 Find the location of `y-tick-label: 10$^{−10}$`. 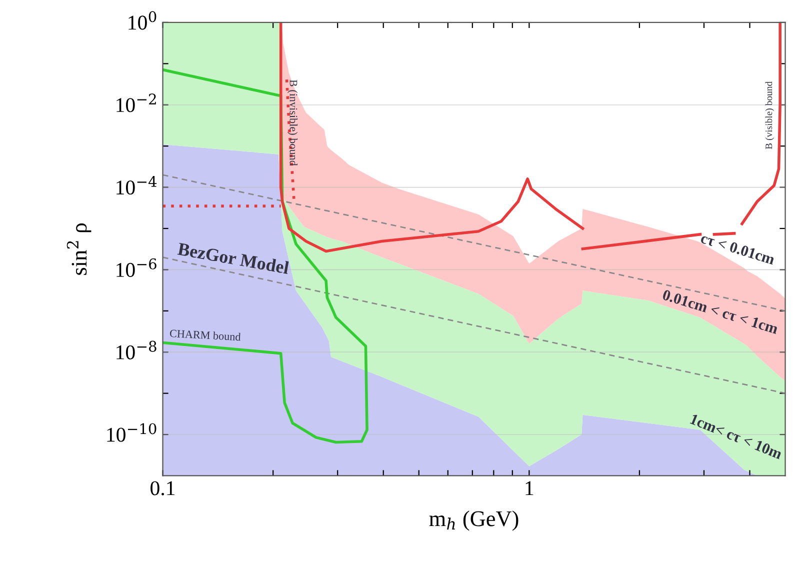

y-tick-label: 10$^{−10}$ is located at coordinates (131, 432).